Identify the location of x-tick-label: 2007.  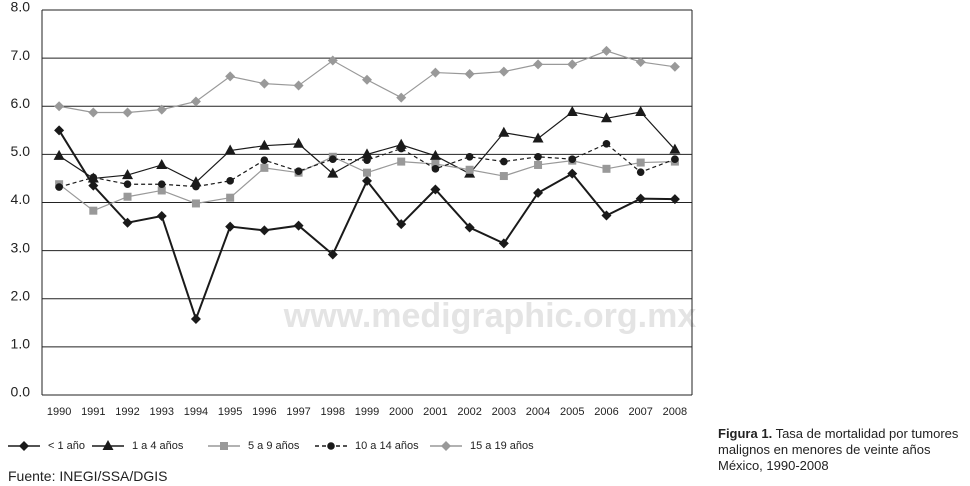
(640, 412).